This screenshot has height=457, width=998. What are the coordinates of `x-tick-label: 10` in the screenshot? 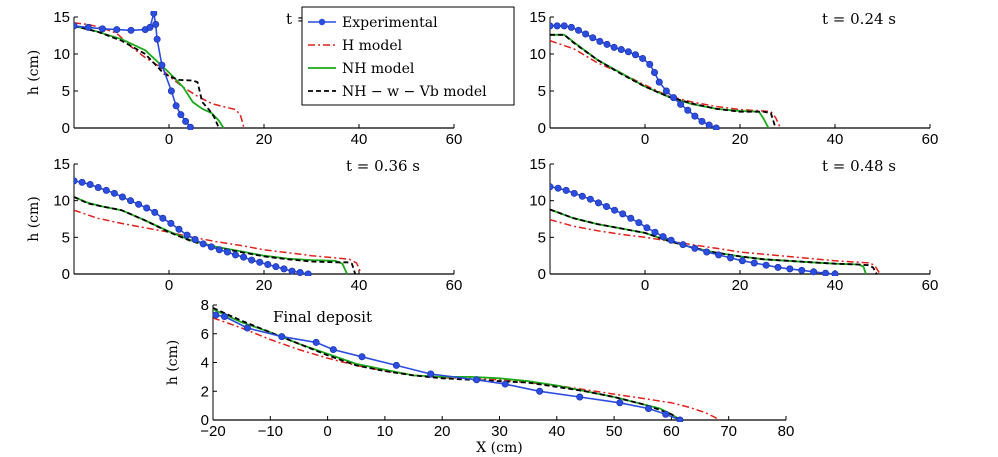 It's located at (385, 431).